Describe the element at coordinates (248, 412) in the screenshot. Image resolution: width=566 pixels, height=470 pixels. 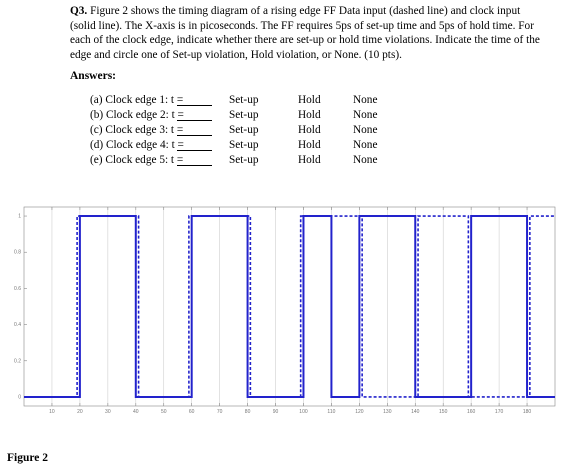
I see `x-tick-label: 80` at that location.